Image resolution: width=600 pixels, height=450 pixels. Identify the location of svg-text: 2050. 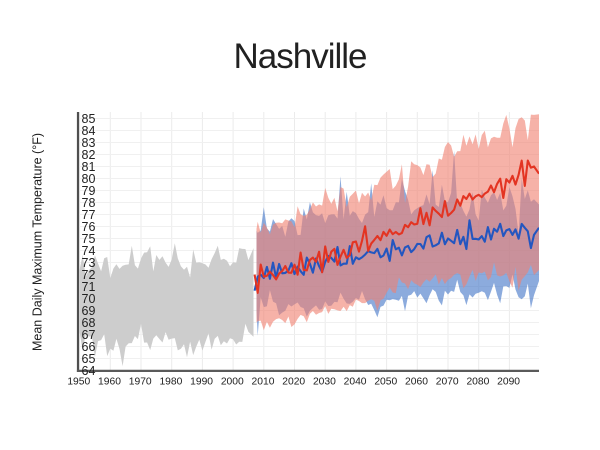
(385, 382).